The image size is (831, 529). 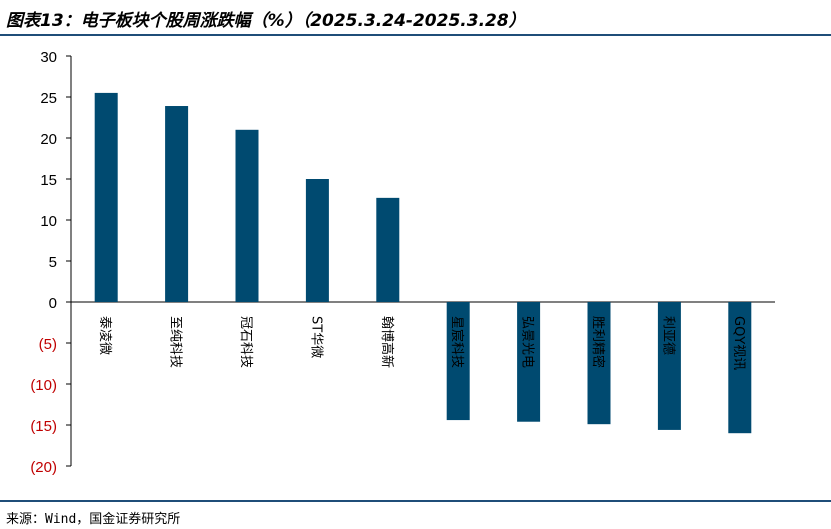 What do you see at coordinates (48, 57) in the screenshot?
I see `y-tick-label: 30` at bounding box center [48, 57].